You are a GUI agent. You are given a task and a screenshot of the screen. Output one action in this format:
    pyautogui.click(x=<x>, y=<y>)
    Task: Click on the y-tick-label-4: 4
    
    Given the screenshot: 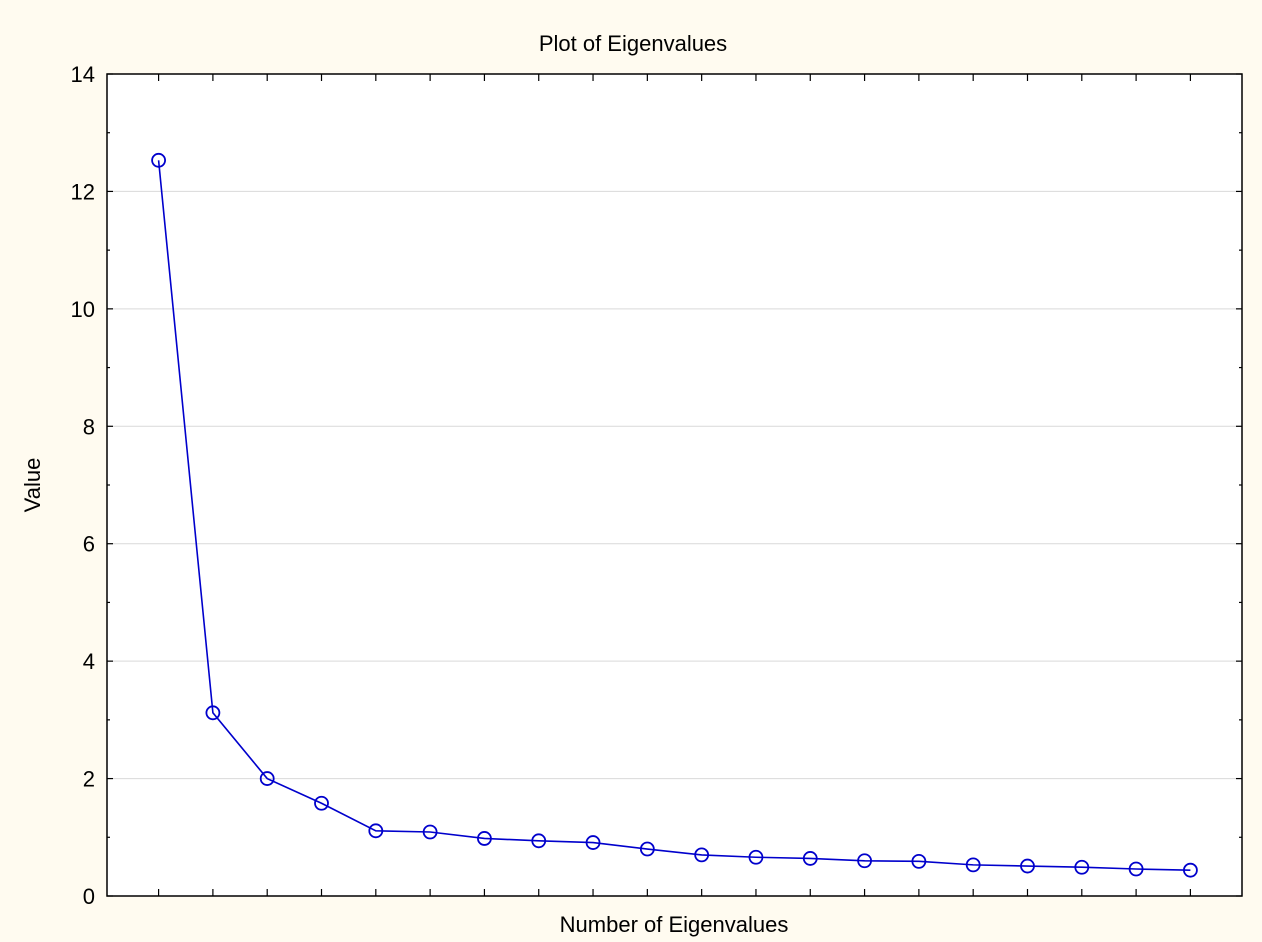 What is the action you would take?
    pyautogui.click(x=89, y=661)
    